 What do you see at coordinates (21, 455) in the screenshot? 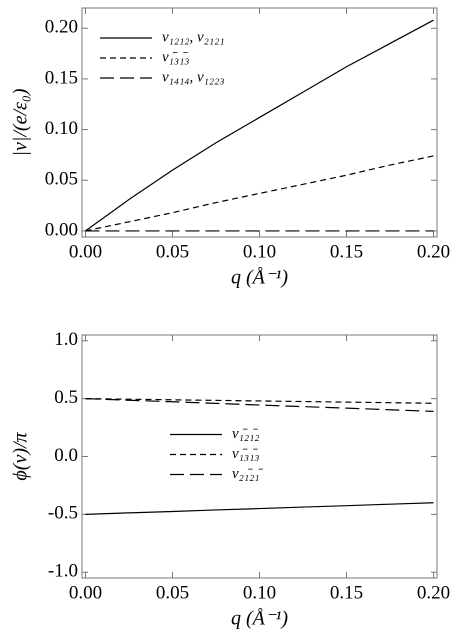
I see `y-axis-label: ϕ(v)/π` at bounding box center [21, 455].